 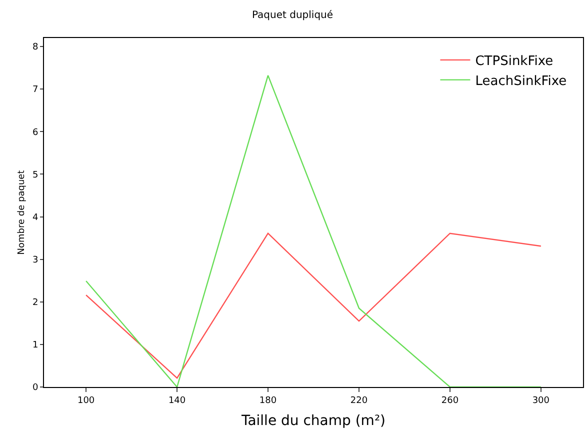 I want to click on y-tick-label: 8, so click(x=35, y=47).